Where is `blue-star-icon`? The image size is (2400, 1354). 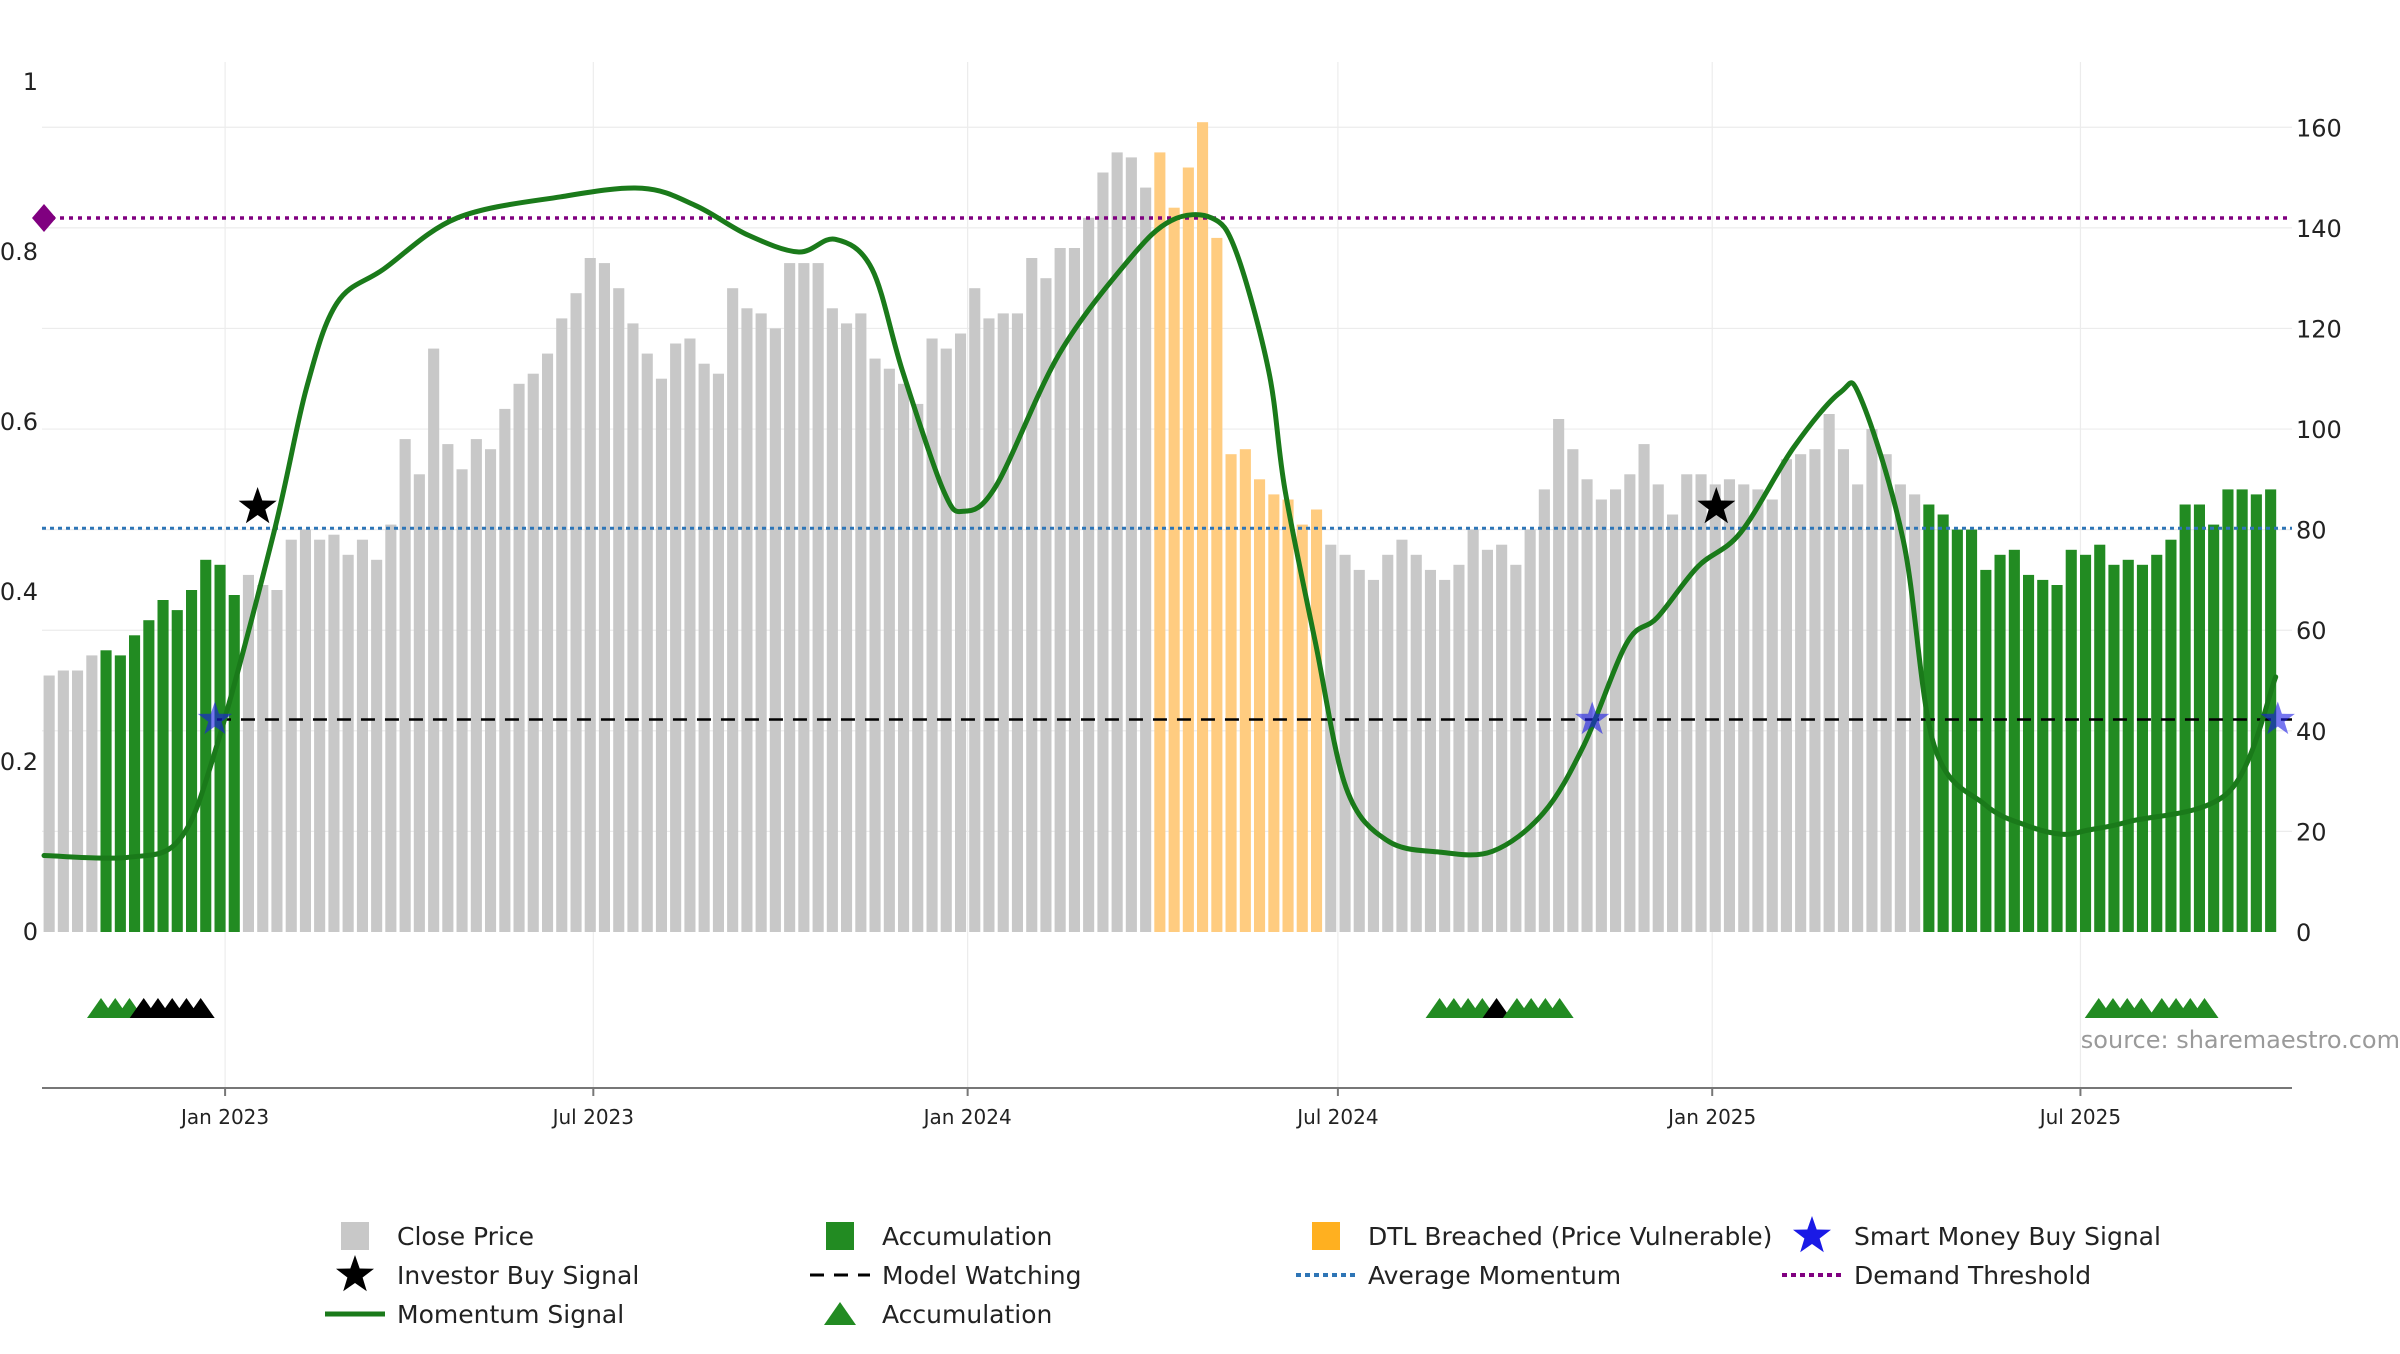
blue-star-icon is located at coordinates (1812, 1234).